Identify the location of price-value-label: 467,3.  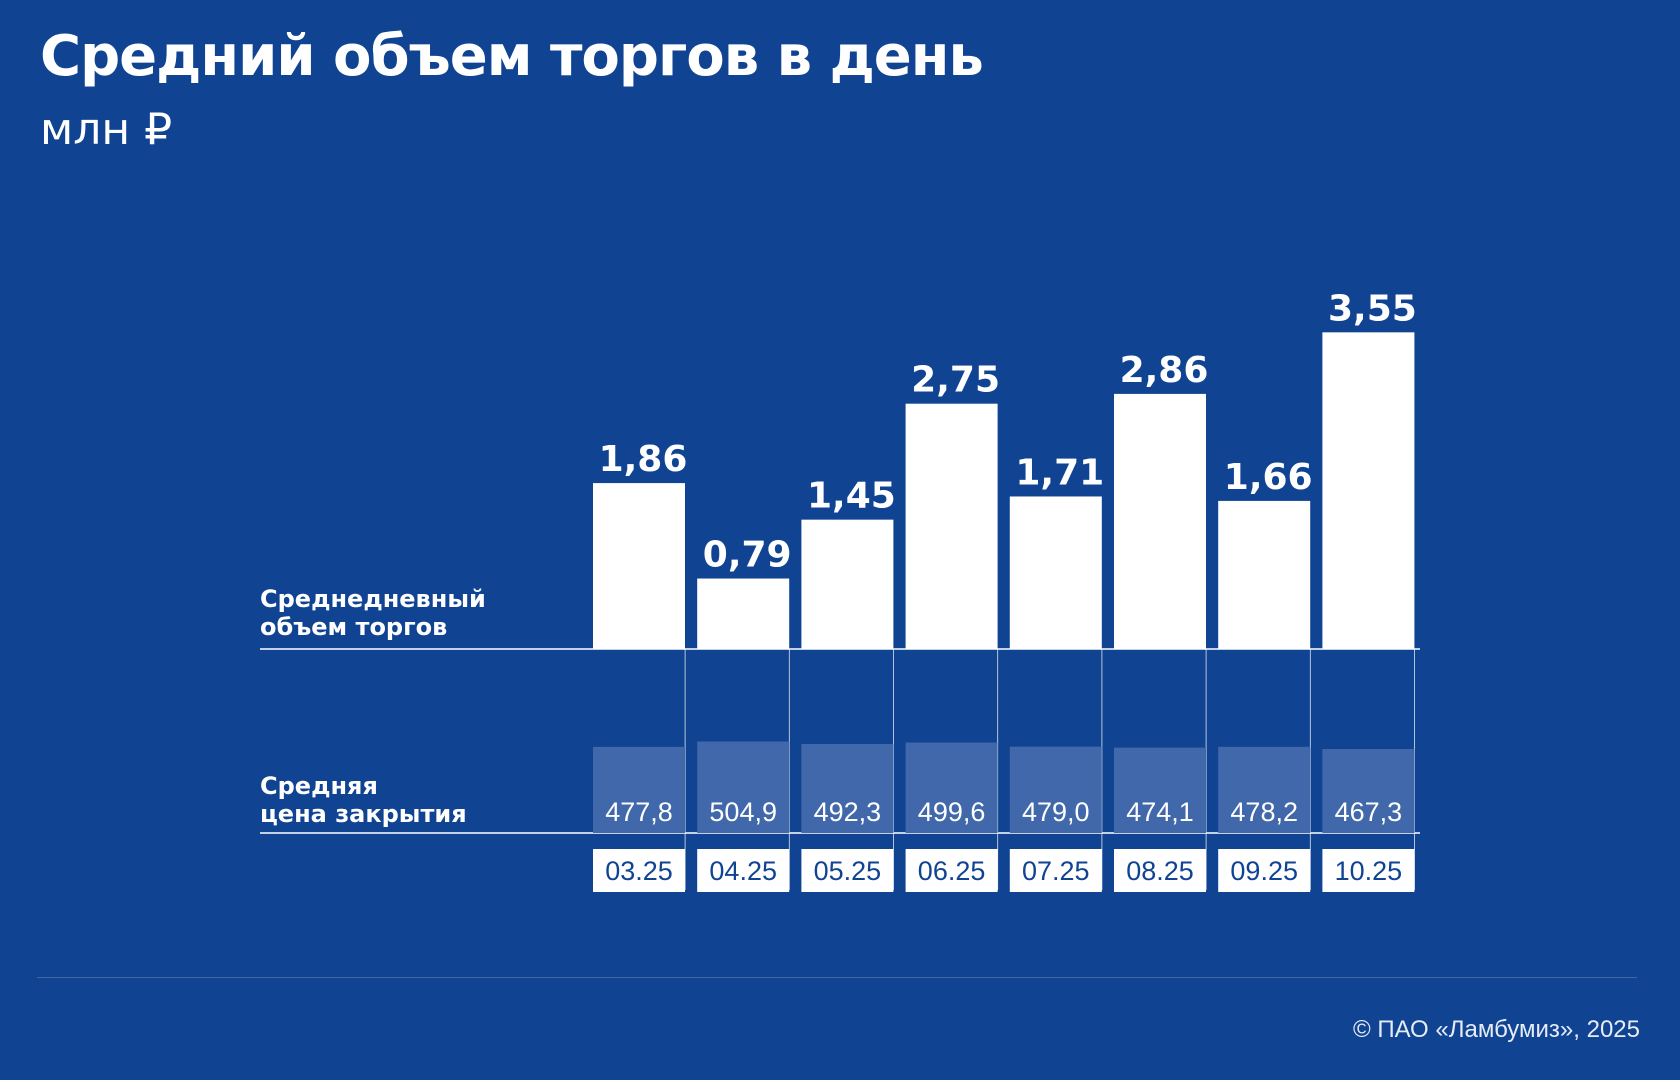
(1369, 812).